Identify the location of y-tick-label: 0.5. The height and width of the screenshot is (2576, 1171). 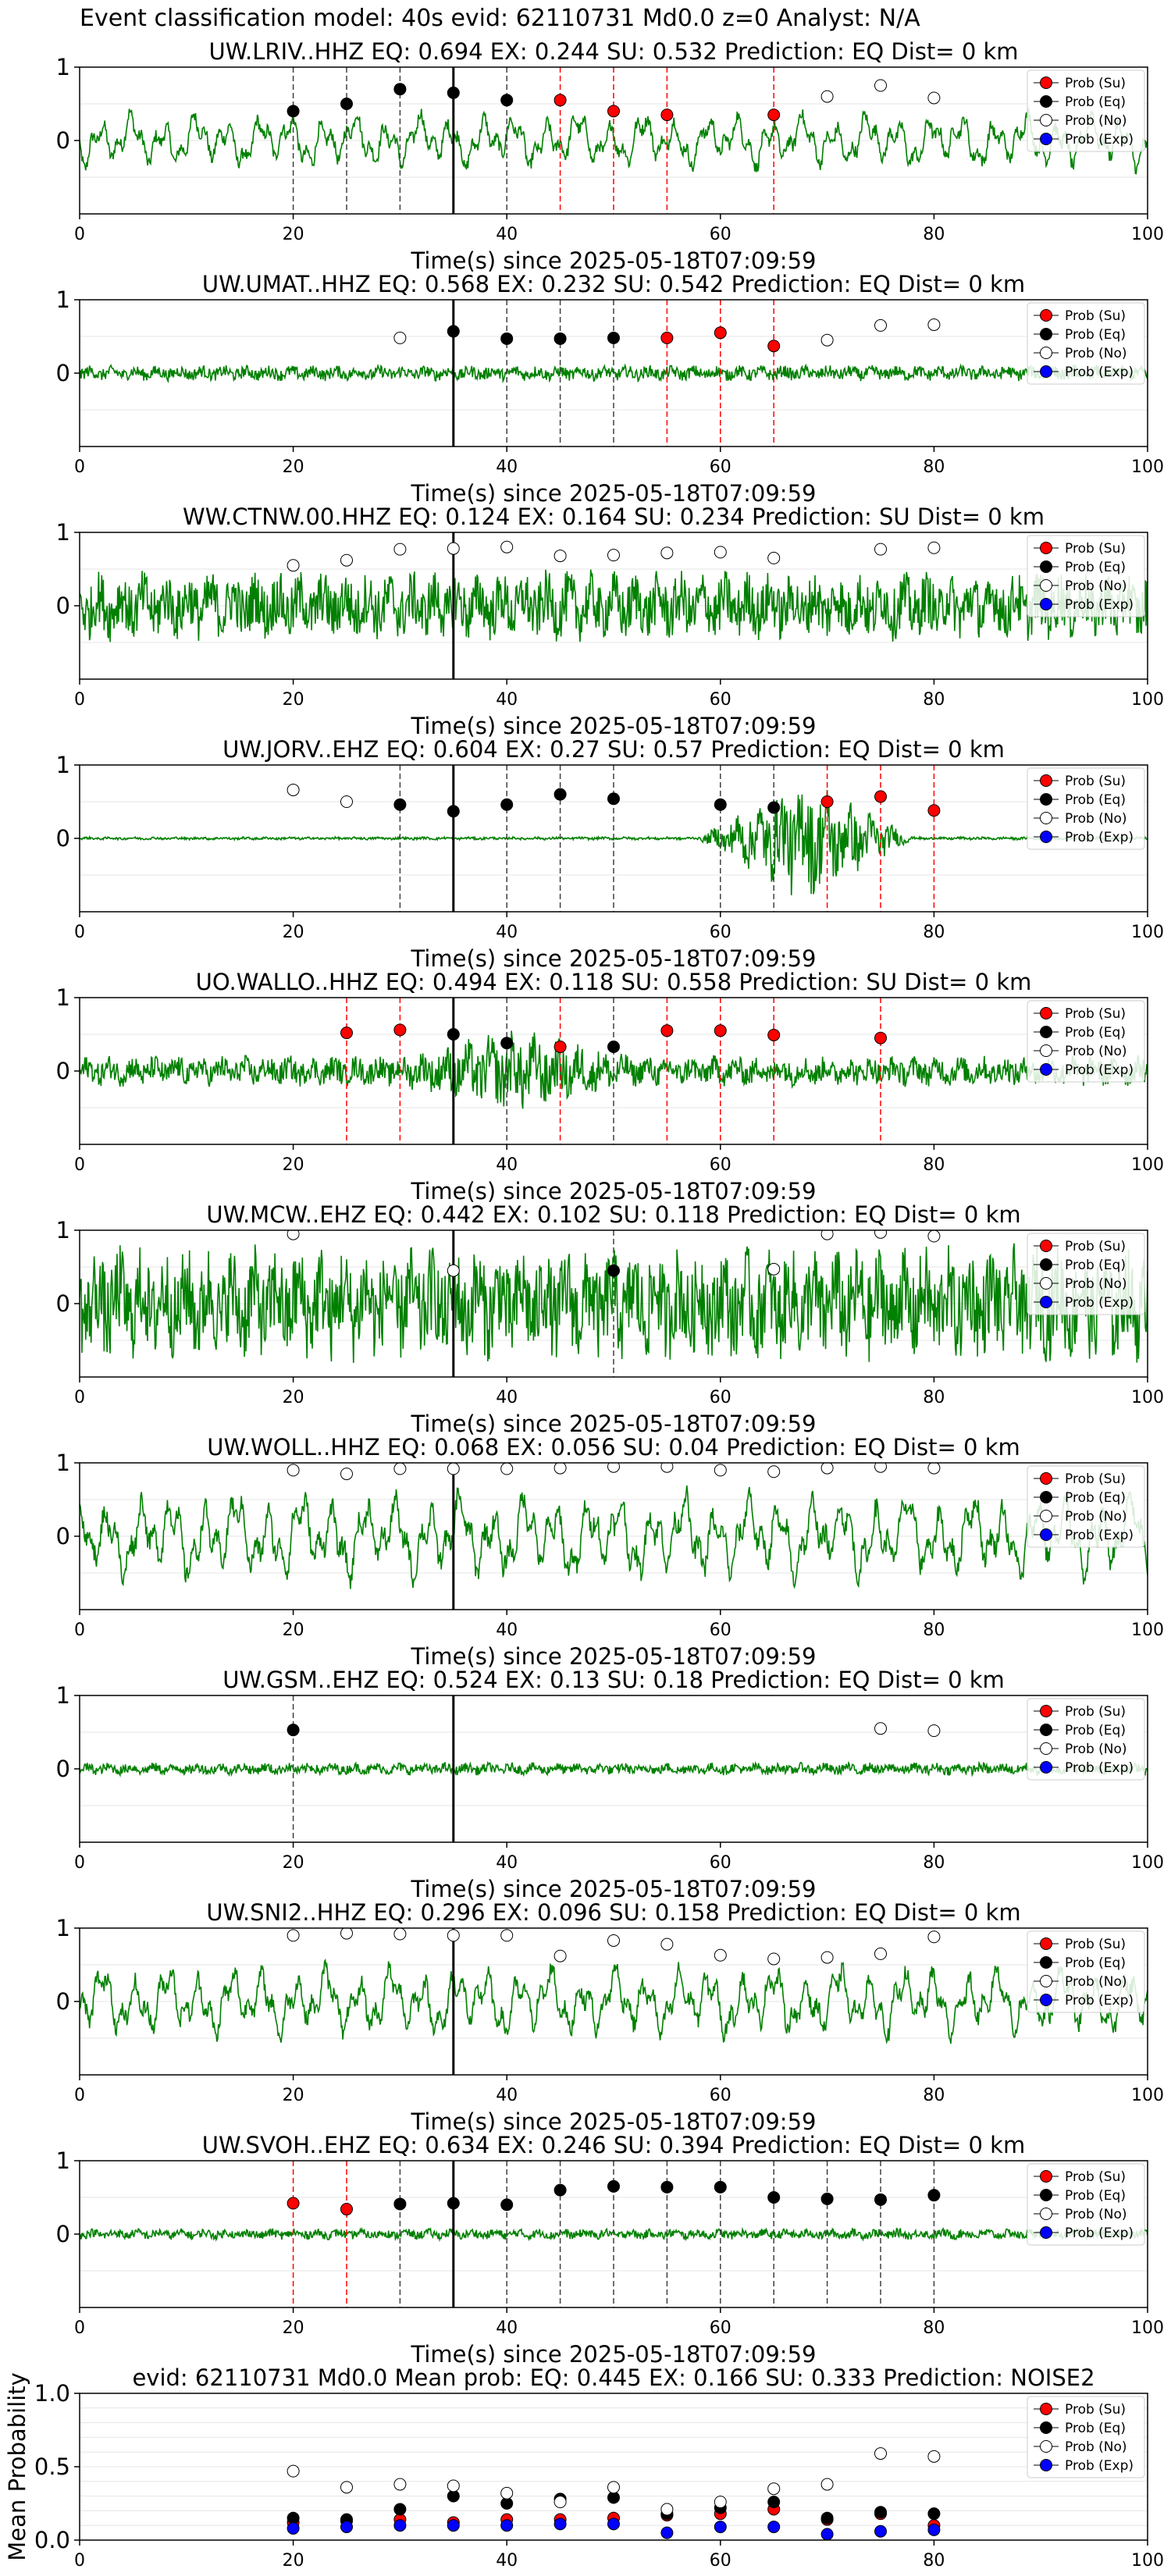
(52, 2466).